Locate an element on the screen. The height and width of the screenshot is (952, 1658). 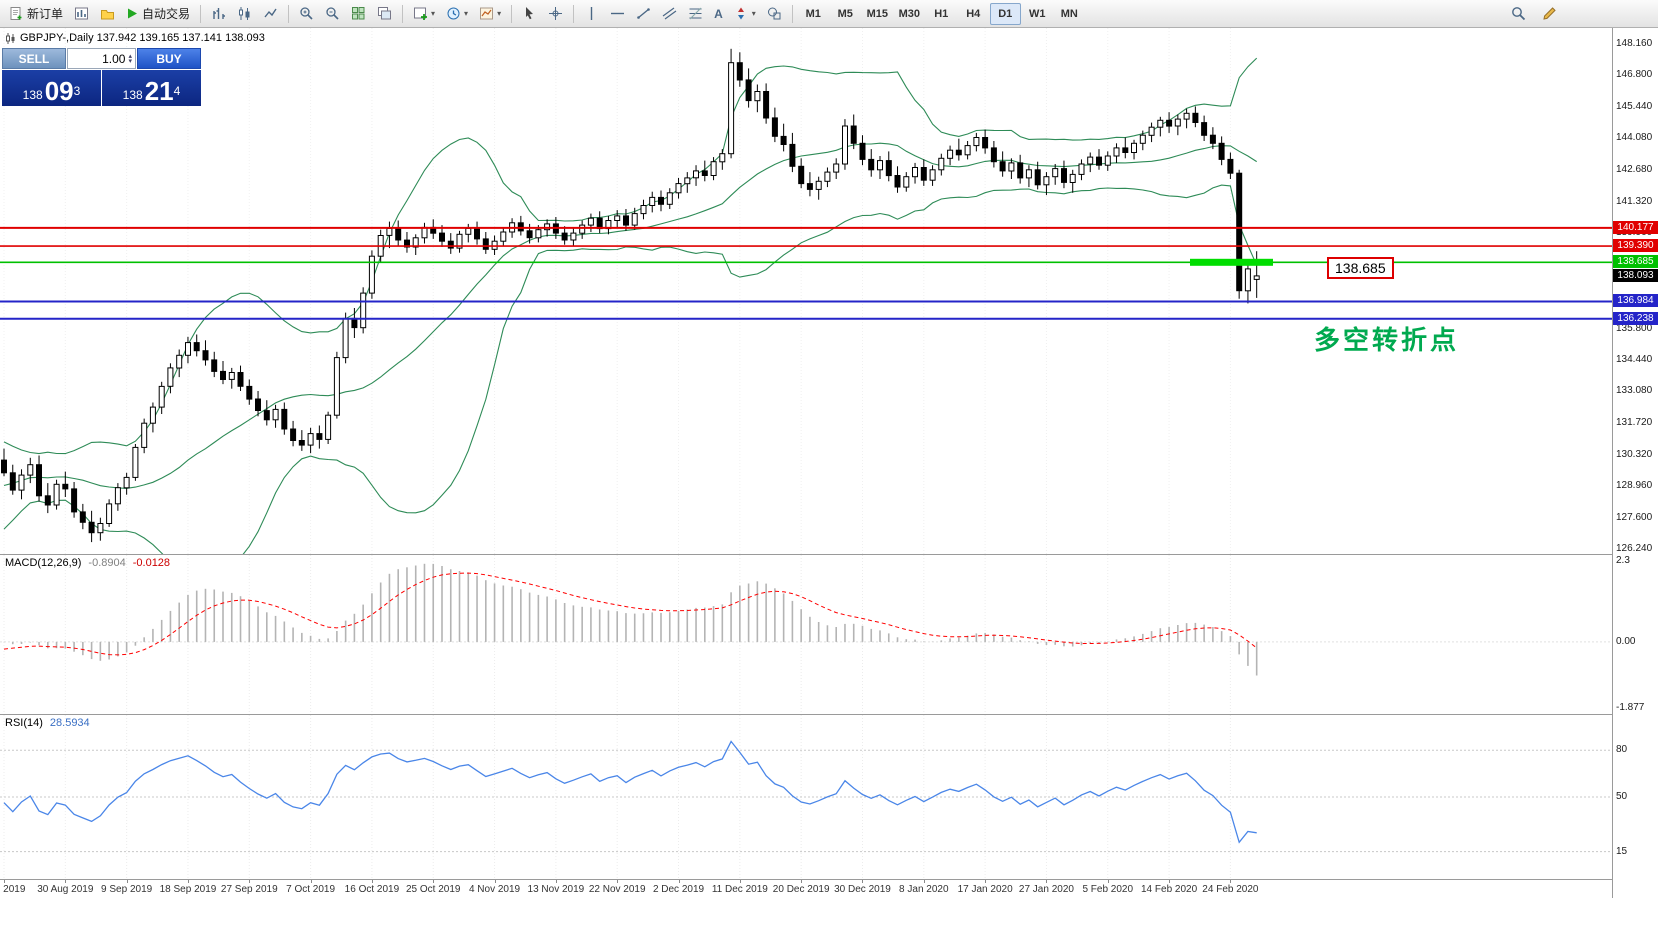
shapes-button is located at coordinates (774, 14).